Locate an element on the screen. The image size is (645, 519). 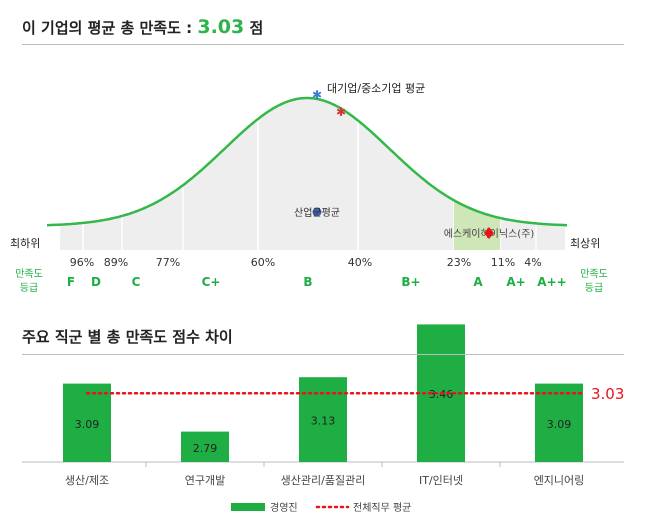
grade-label-right-2: 등급 is located at coordinates (594, 288).